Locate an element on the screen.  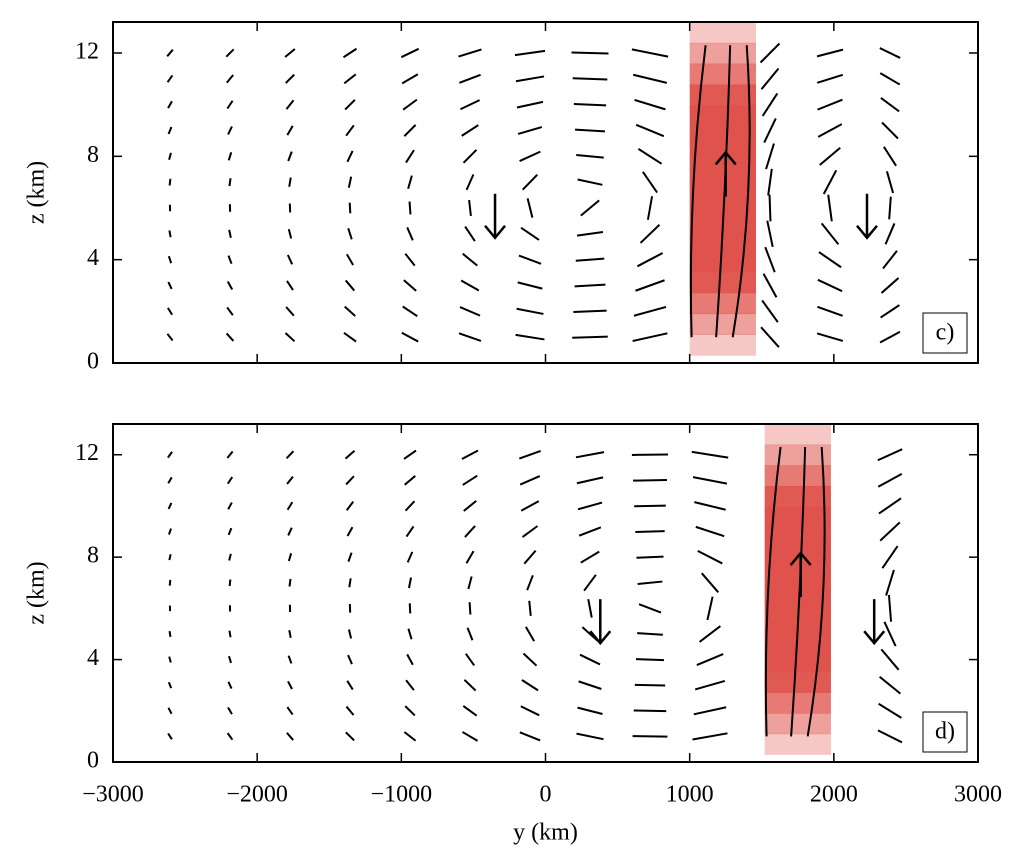
y-axis-label: z (km) is located at coordinates (37, 192).